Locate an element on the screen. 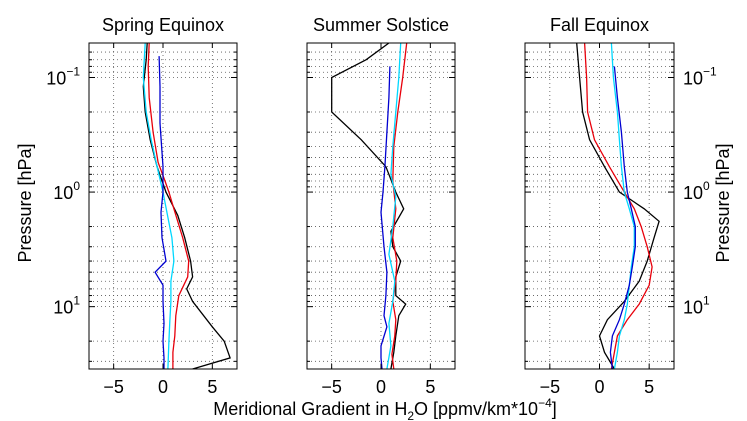  x-axis-label-main: Meridional Gradient in H is located at coordinates (310, 409).